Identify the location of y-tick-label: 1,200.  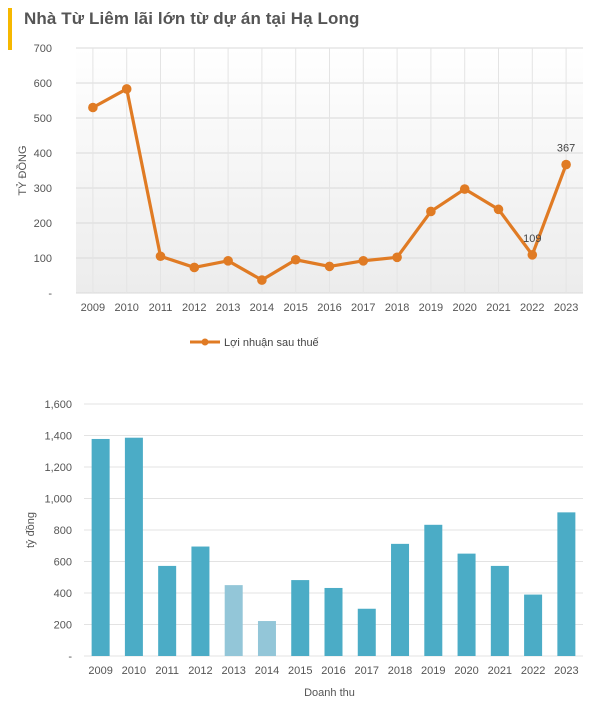
(58, 468).